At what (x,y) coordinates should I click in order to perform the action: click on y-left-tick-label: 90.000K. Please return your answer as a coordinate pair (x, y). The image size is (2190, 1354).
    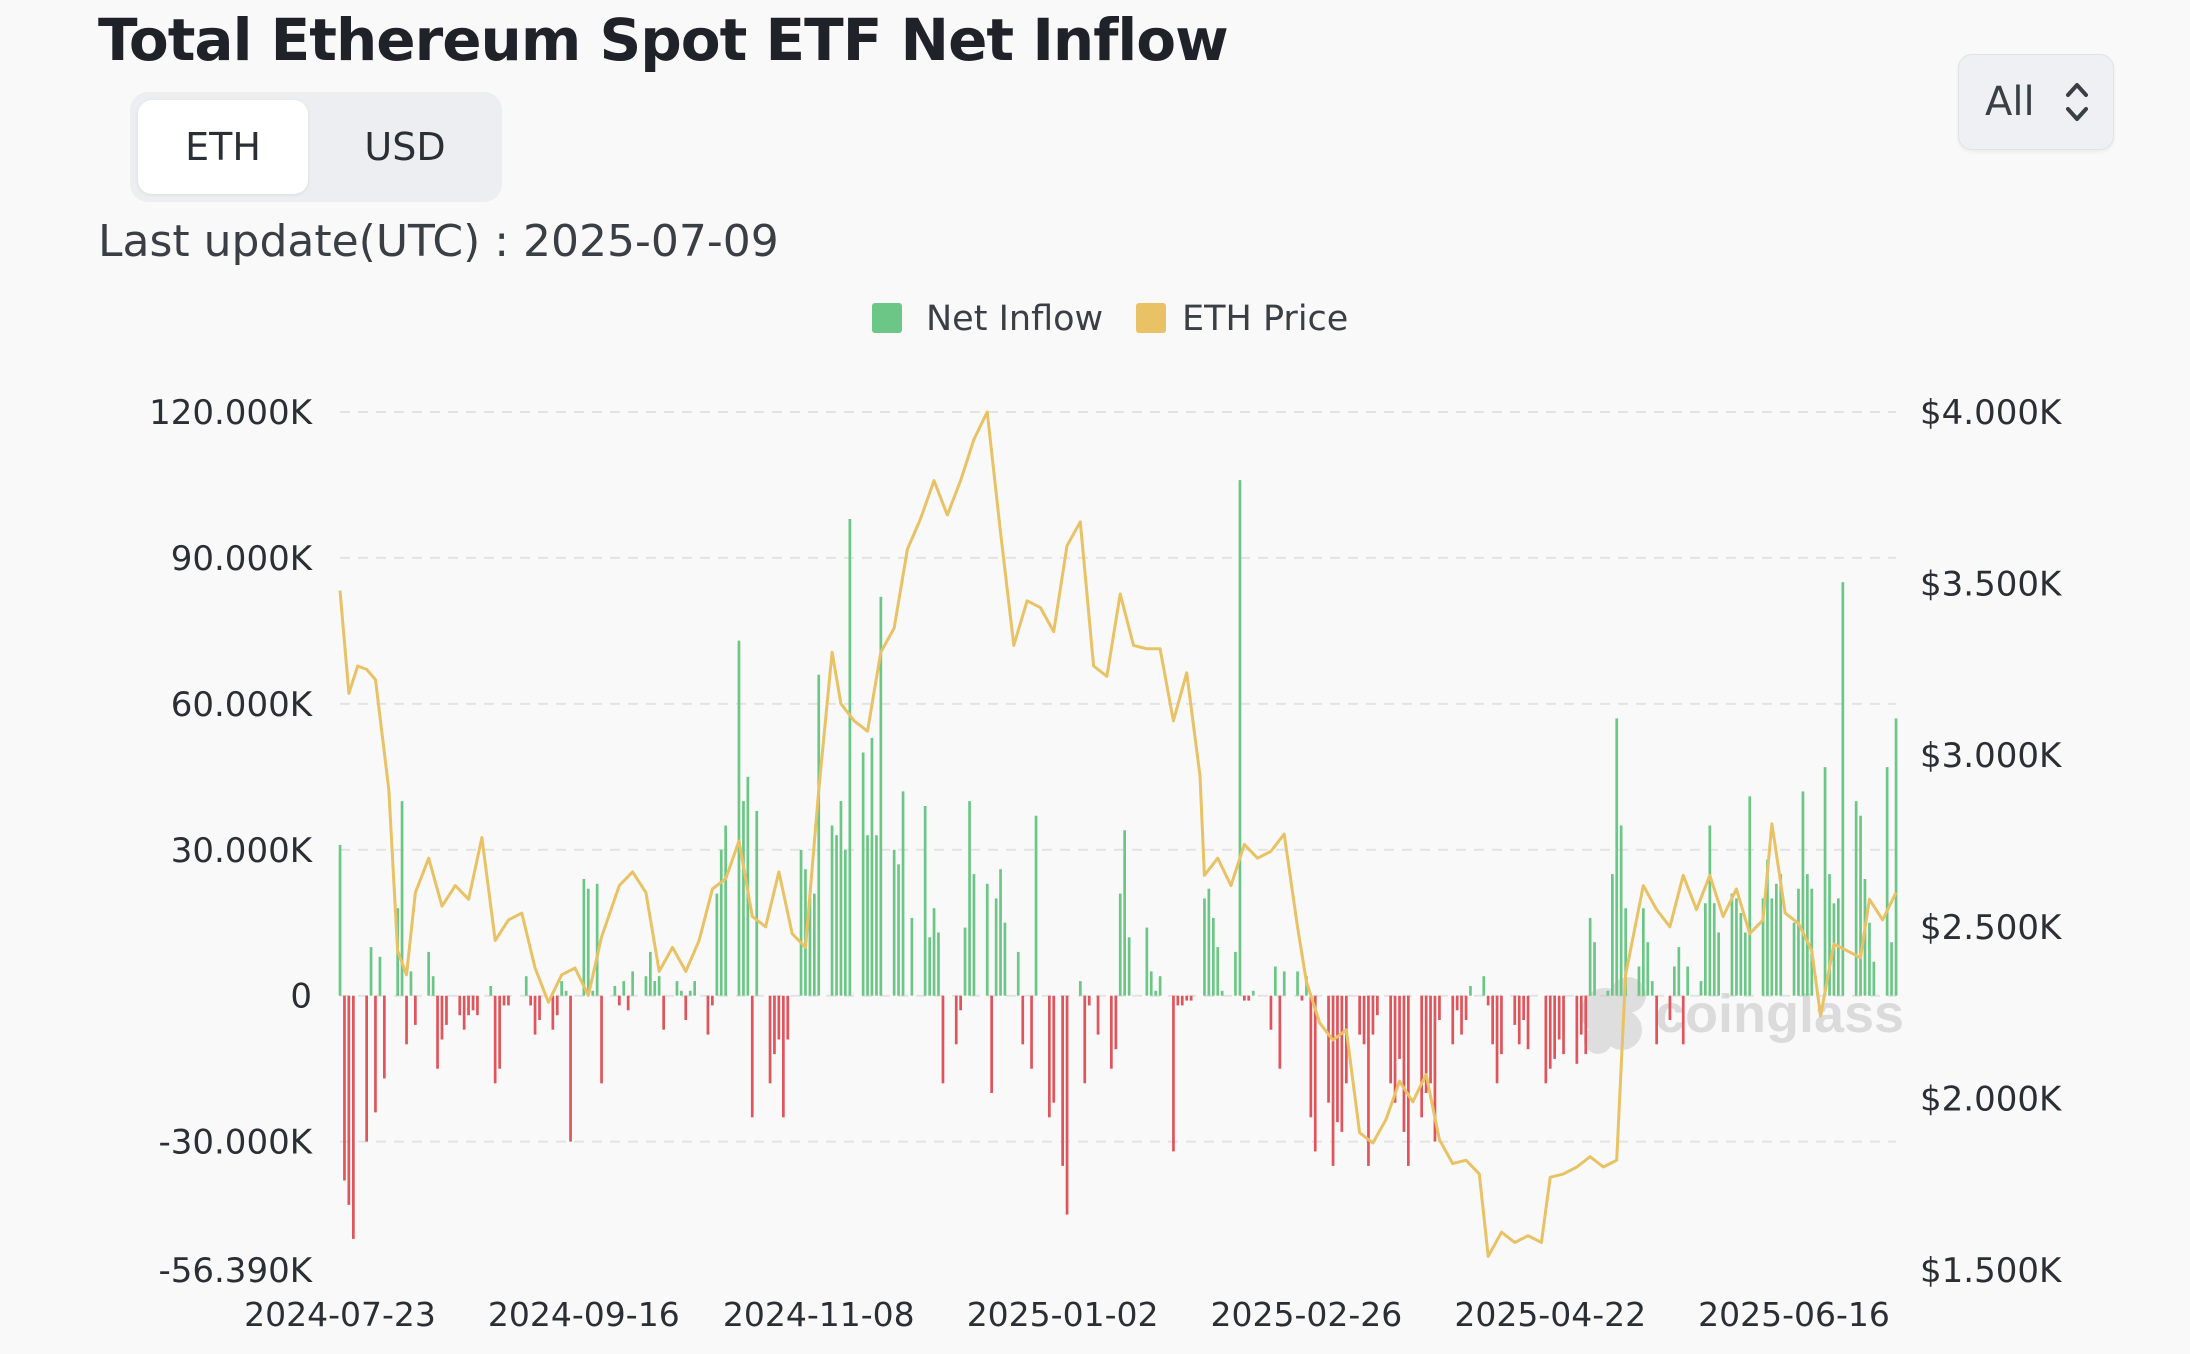
    Looking at the image, I should click on (242, 559).